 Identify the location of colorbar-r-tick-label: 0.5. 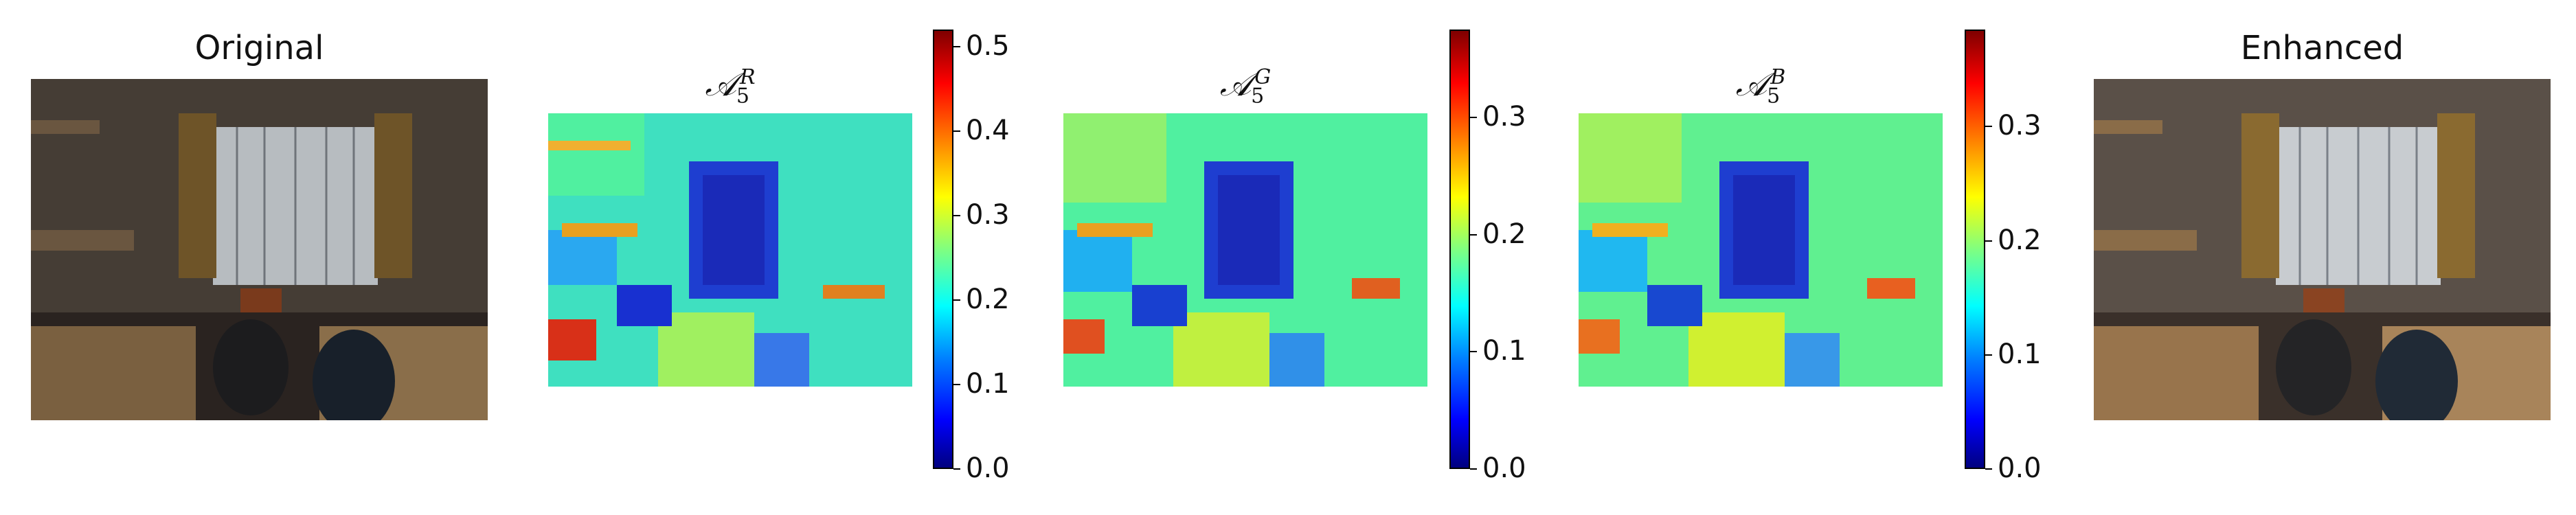
(988, 46).